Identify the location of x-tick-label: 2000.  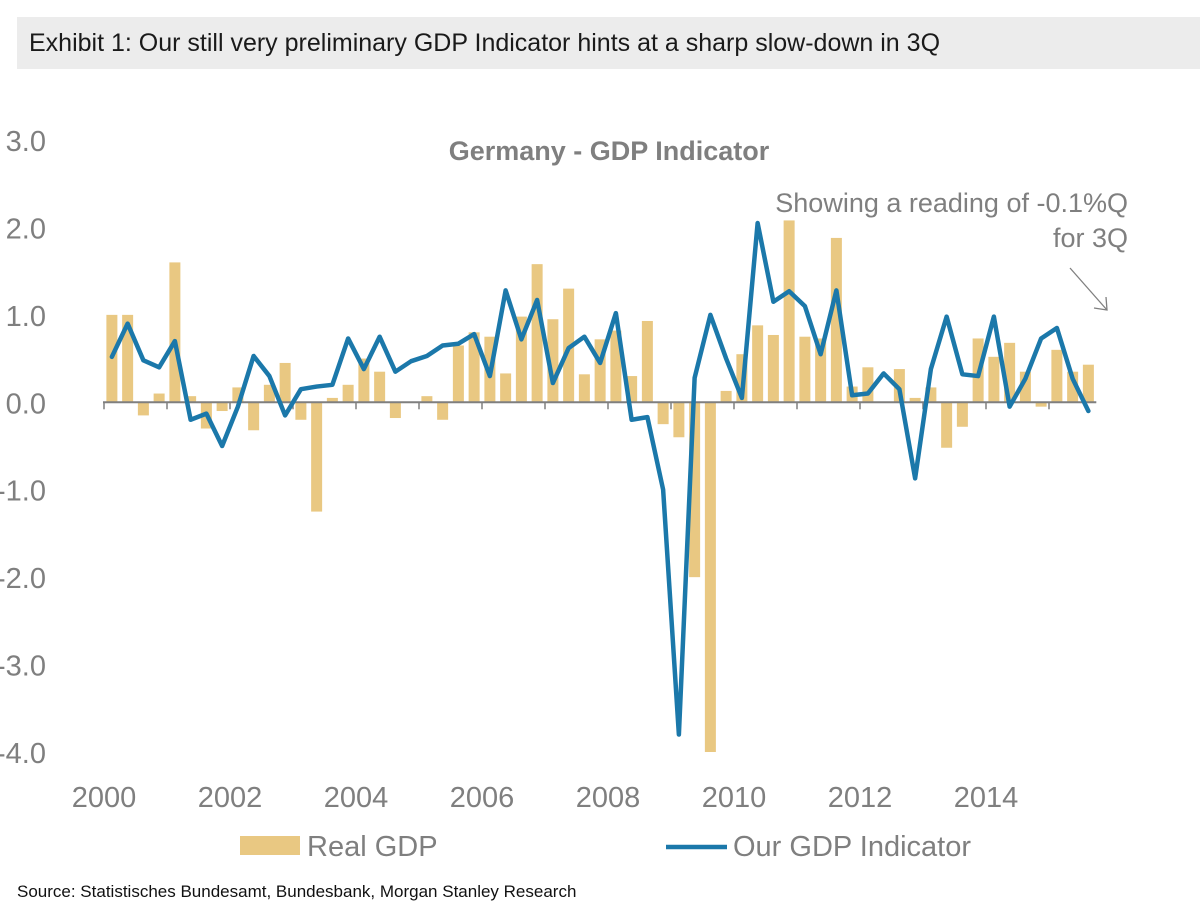
(104, 798).